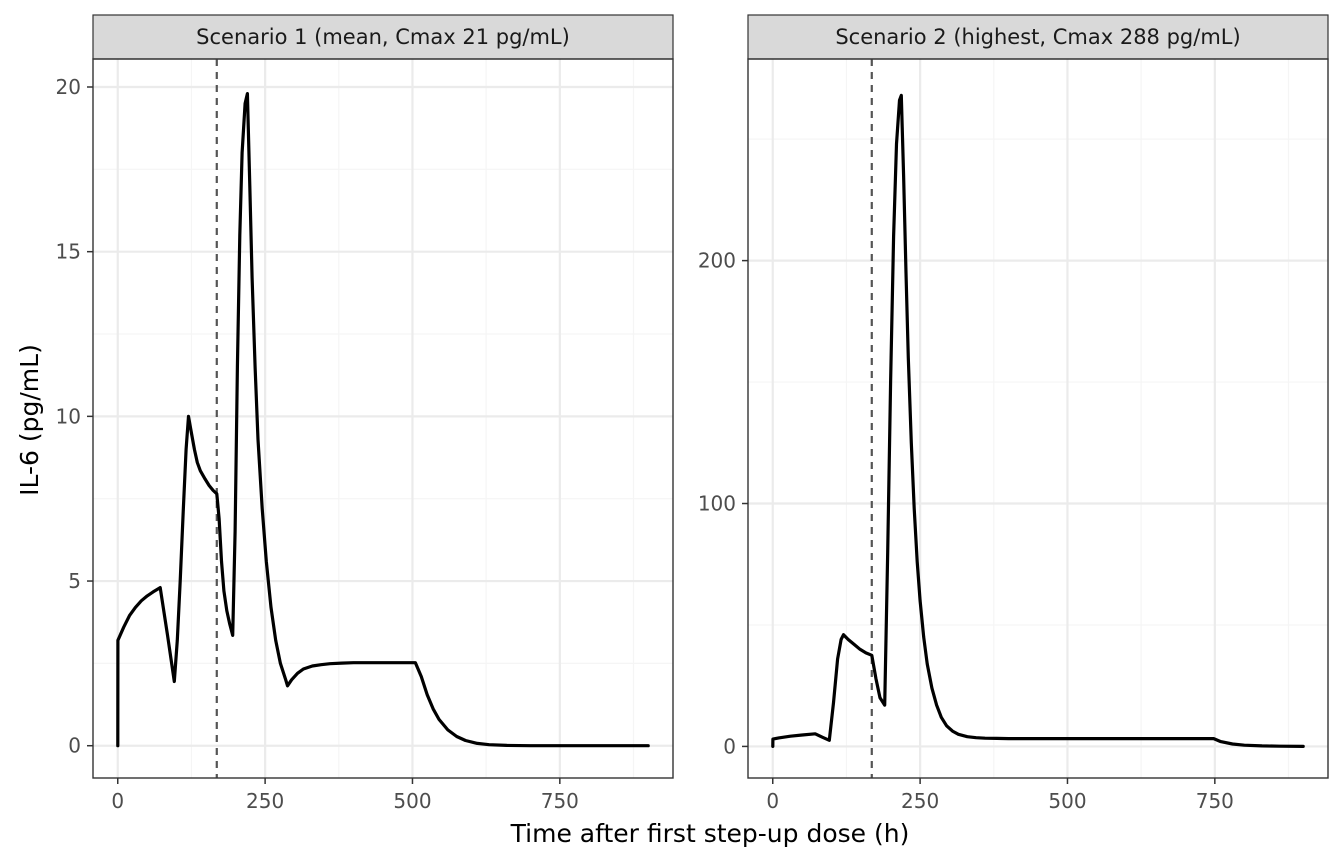  What do you see at coordinates (68, 87) in the screenshot?
I see `y-tick-label: 20` at bounding box center [68, 87].